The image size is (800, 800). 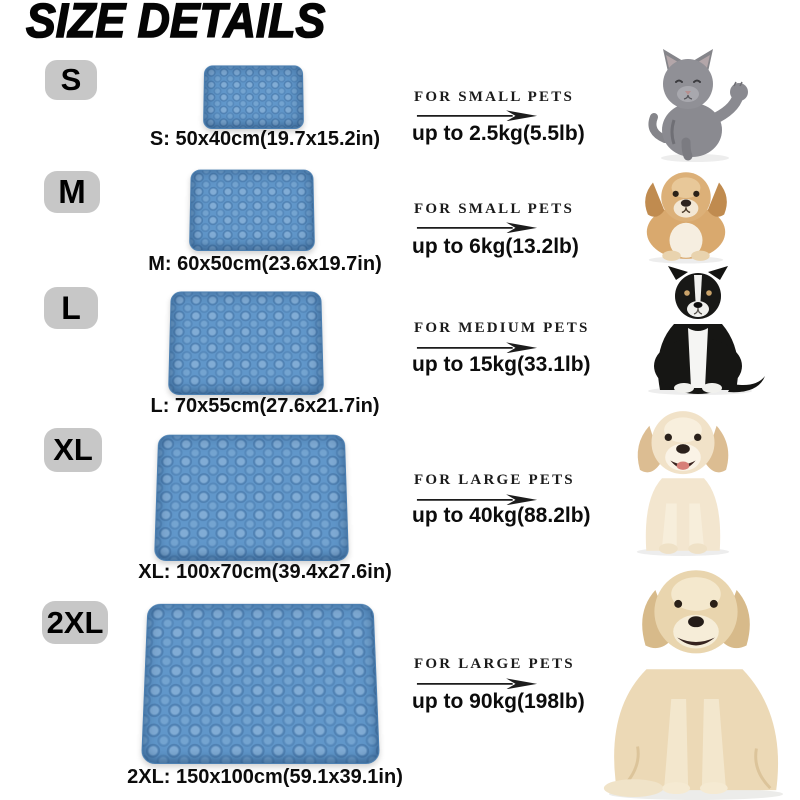 I want to click on cooling-mat-image-m, so click(x=252, y=210).